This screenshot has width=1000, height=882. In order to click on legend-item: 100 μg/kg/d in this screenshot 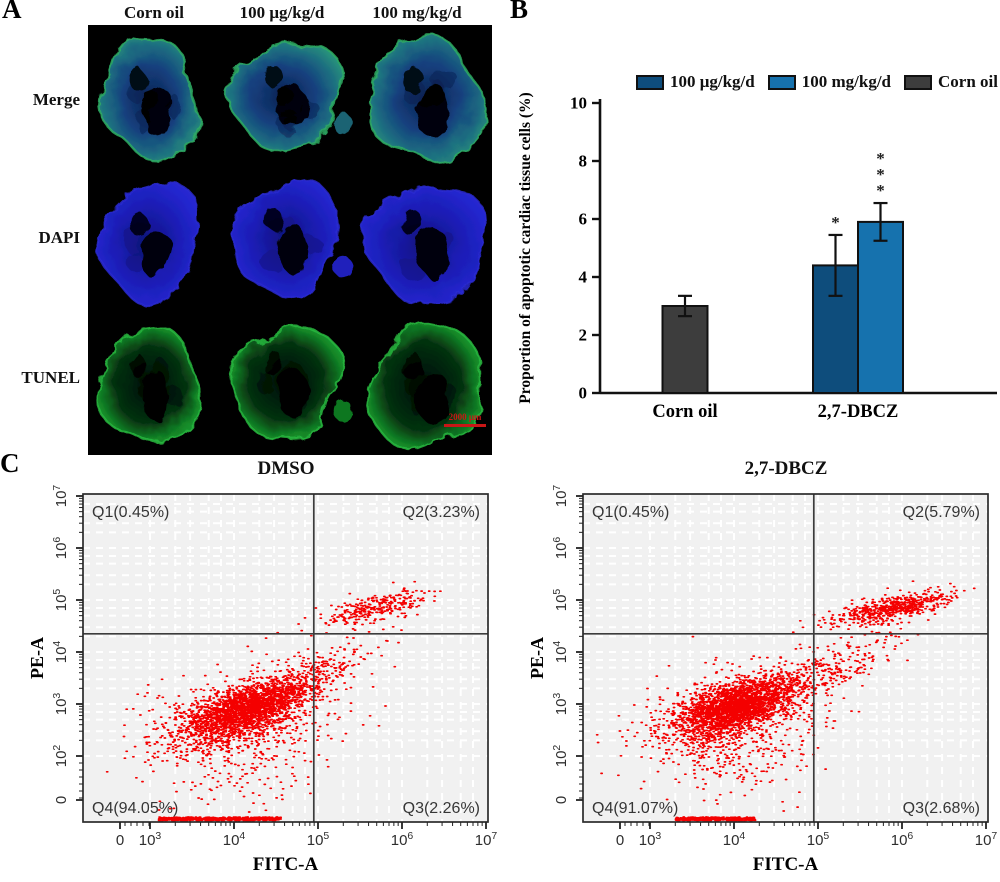, I will do `click(695, 82)`.